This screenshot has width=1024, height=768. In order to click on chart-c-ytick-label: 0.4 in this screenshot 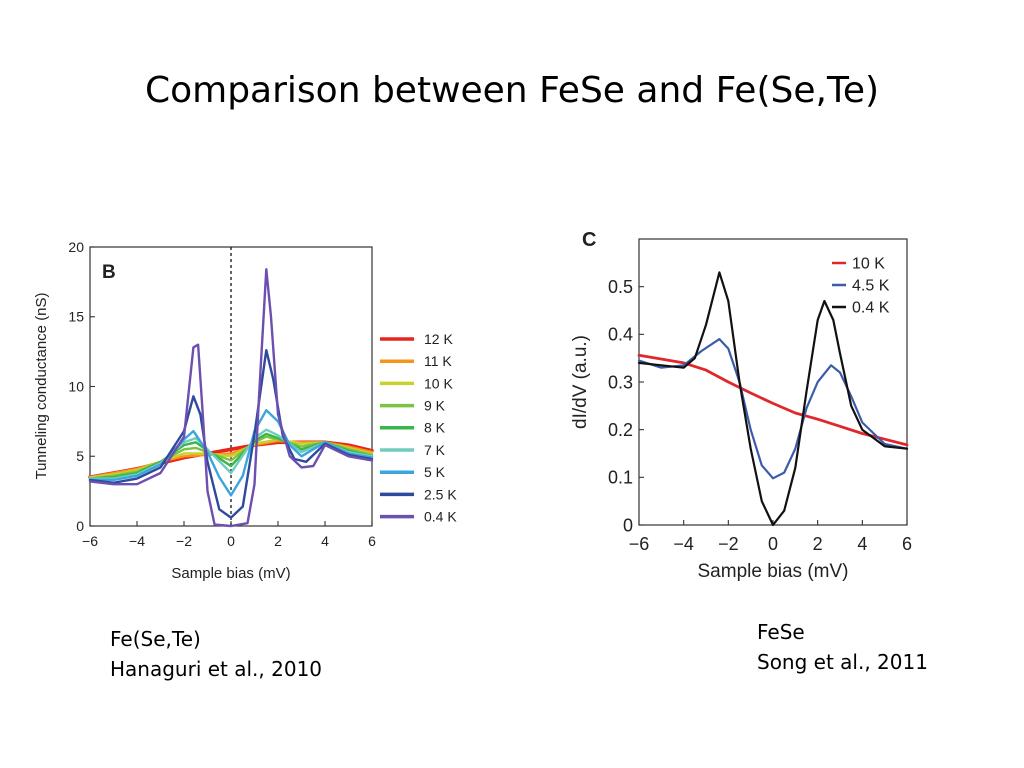, I will do `click(620, 335)`.